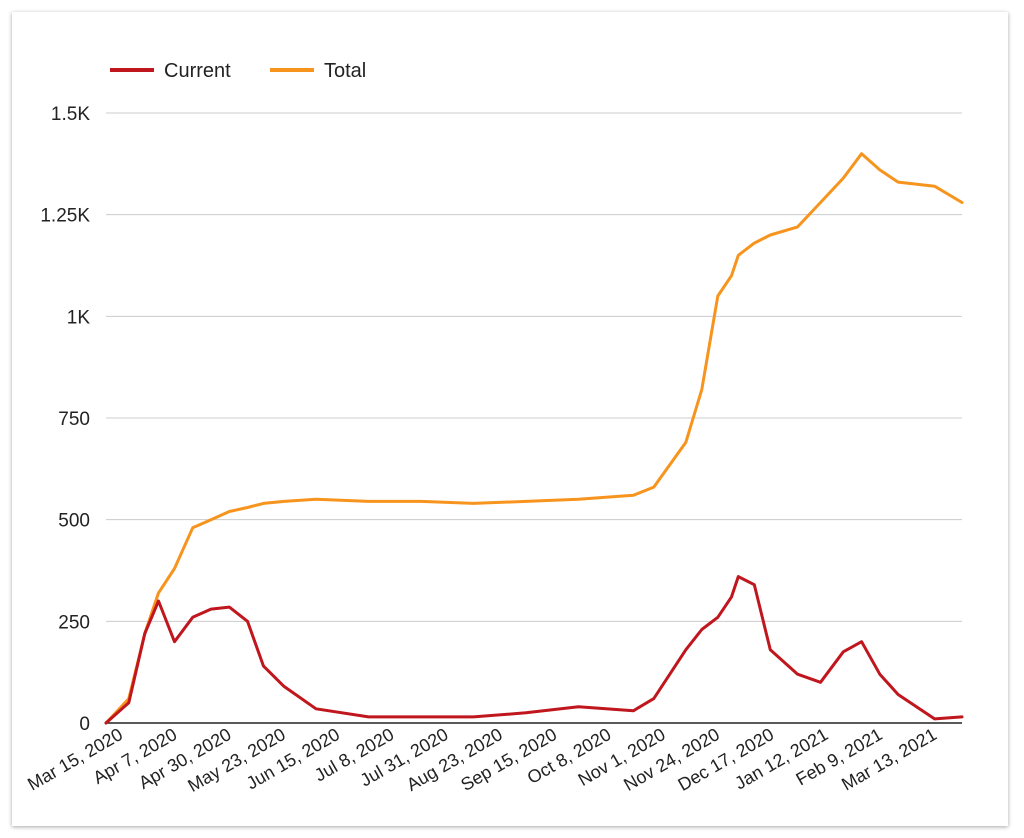 Image resolution: width=1024 pixels, height=838 pixels. I want to click on y-tick-label: 0, so click(84, 724).